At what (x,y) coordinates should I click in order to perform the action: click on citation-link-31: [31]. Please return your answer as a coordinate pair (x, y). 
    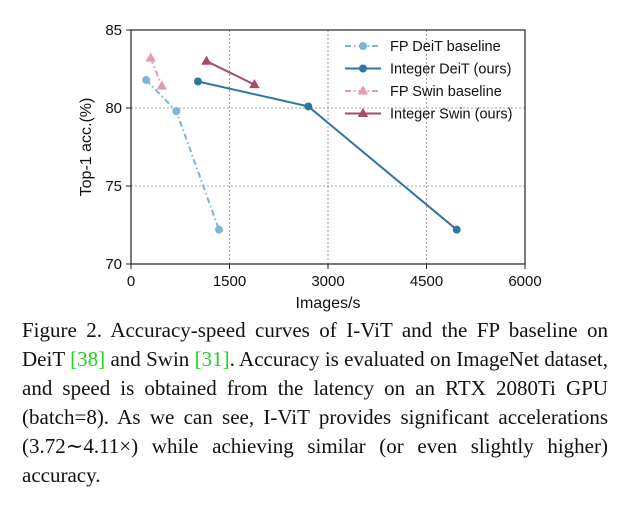
    Looking at the image, I should click on (212, 359).